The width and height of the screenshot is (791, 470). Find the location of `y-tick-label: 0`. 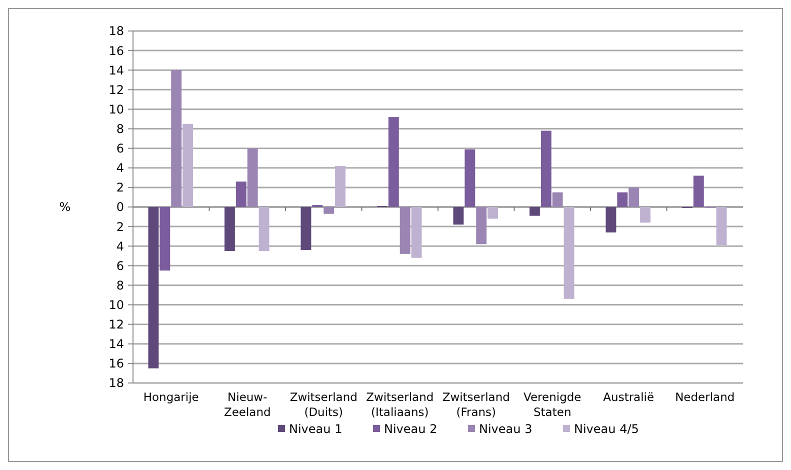

y-tick-label: 0 is located at coordinates (120, 207).